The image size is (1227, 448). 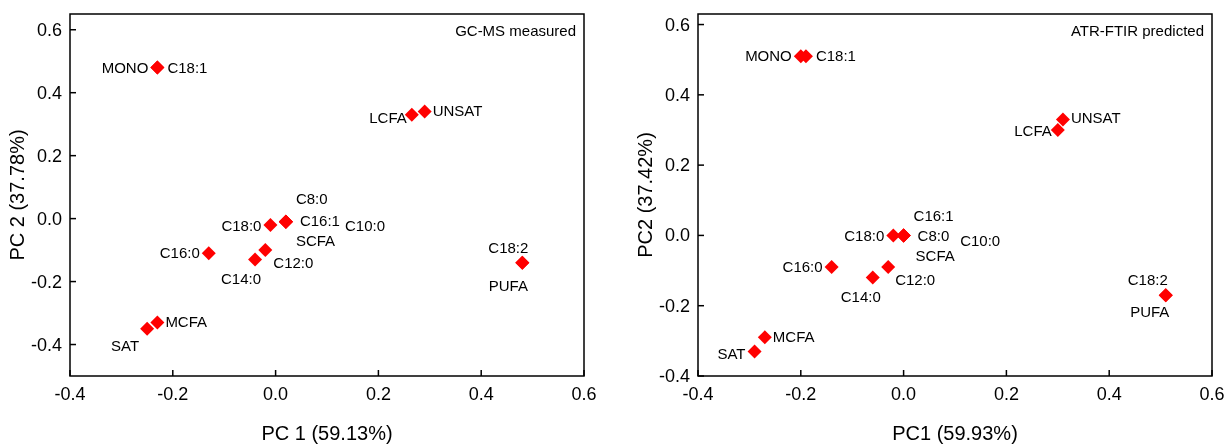 I want to click on x-axis-title: PC 1 (59.13%), so click(x=327, y=433).